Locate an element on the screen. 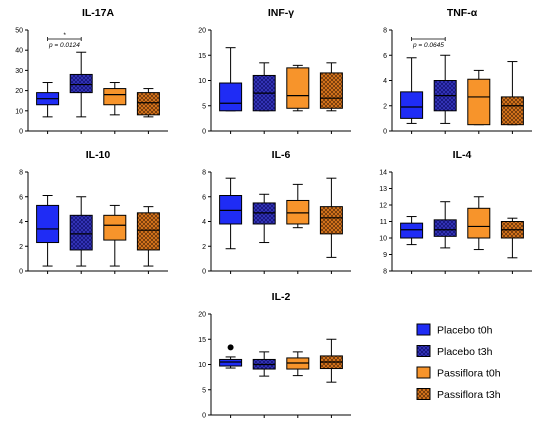  y-tick-label: 50 is located at coordinates (19, 31).